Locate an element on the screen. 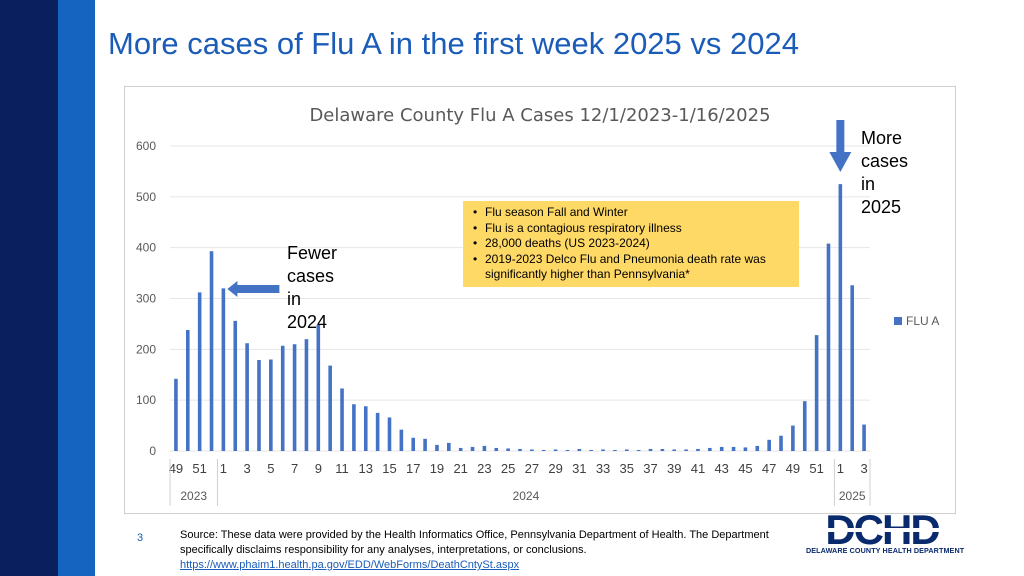 The width and height of the screenshot is (1024, 576). x-tick-label: 9 is located at coordinates (318, 468).